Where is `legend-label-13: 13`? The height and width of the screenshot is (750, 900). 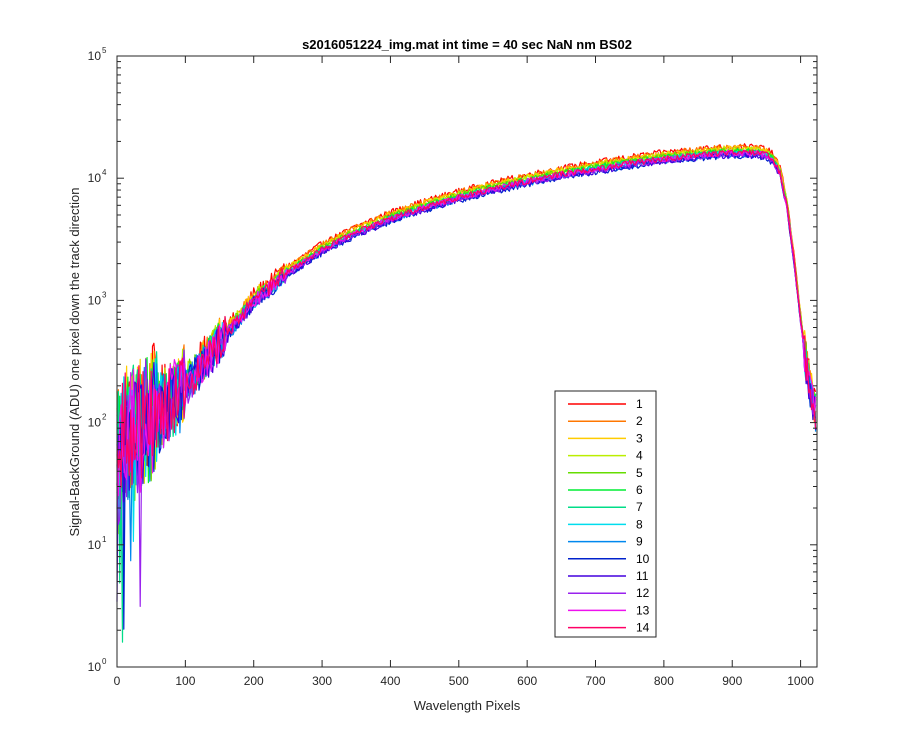 legend-label-13: 13 is located at coordinates (643, 610).